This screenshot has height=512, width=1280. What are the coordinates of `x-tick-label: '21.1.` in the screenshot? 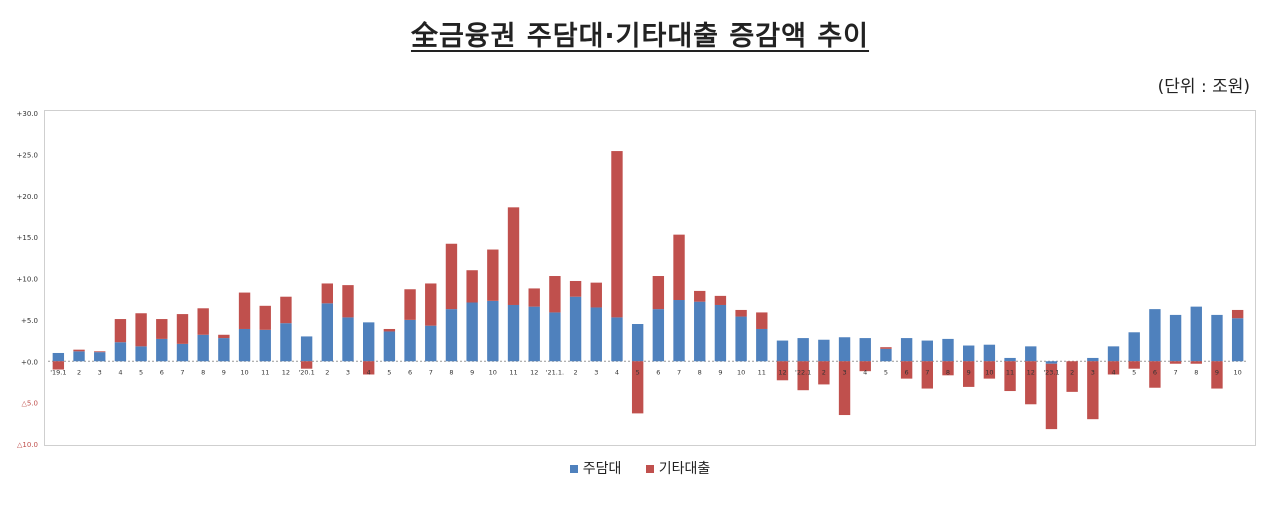 It's located at (555, 372).